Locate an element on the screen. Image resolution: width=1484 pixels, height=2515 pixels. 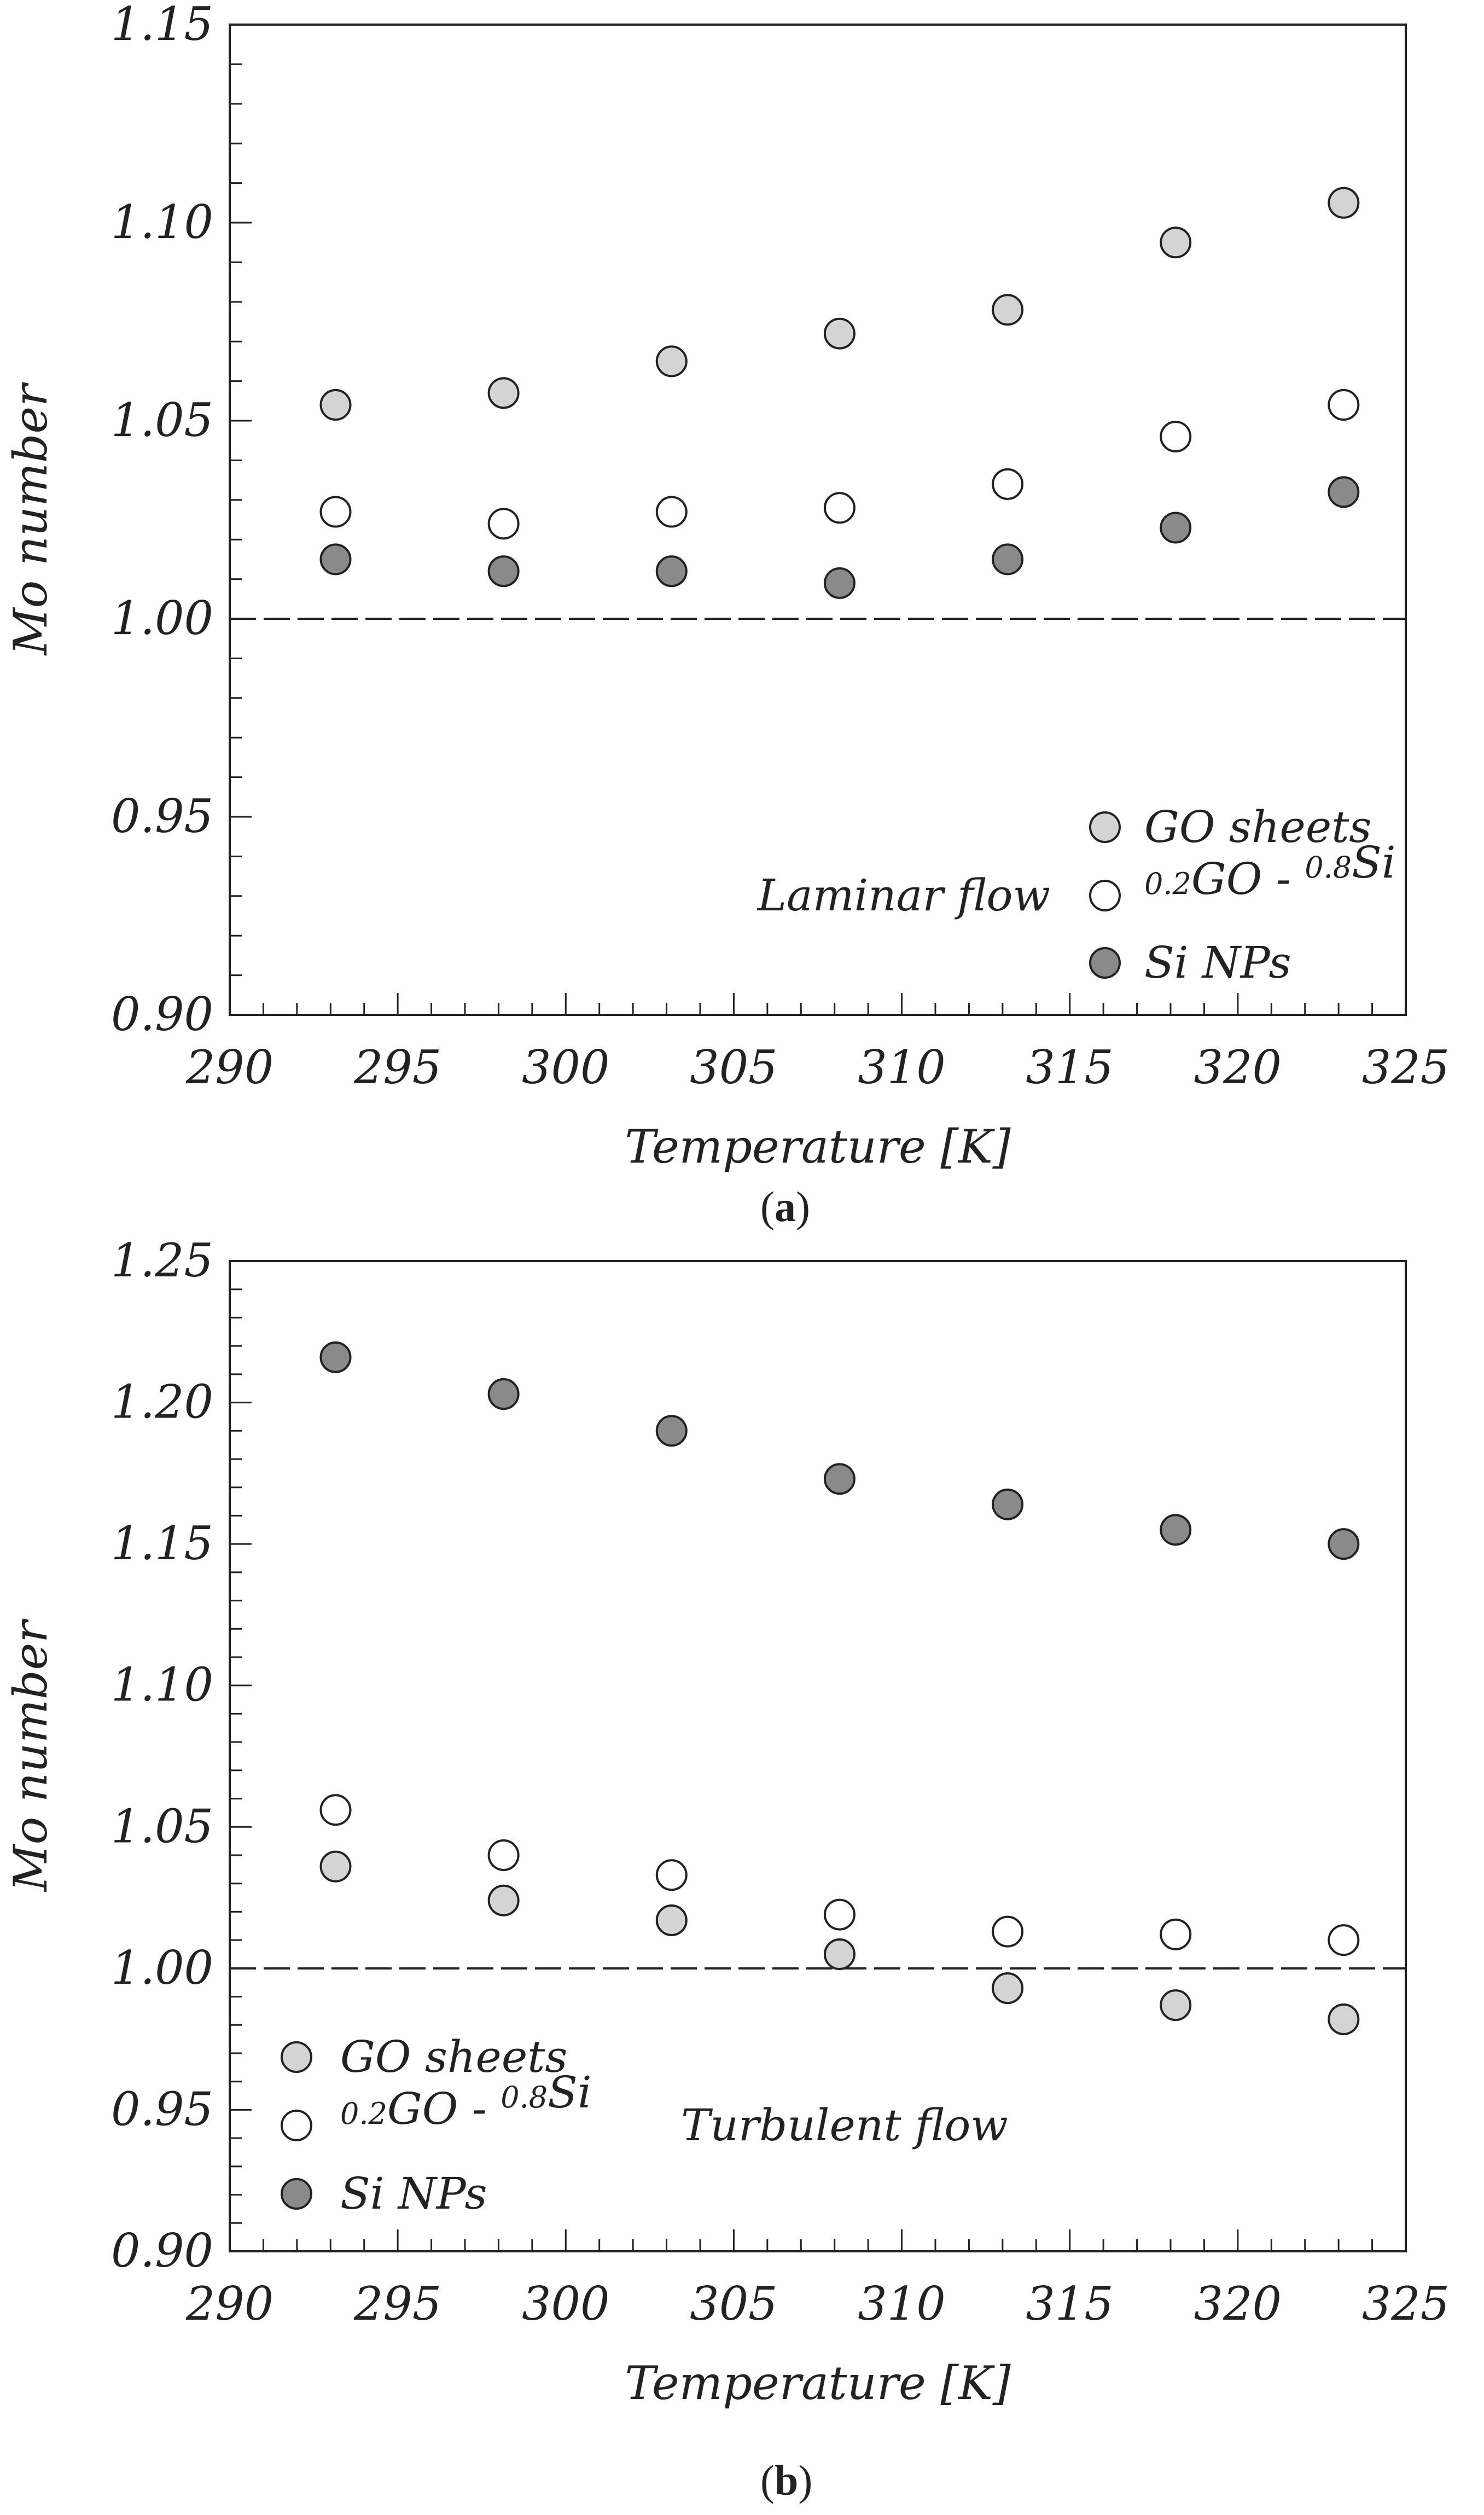
y-tick-label: 1.25 is located at coordinates (162, 1260).